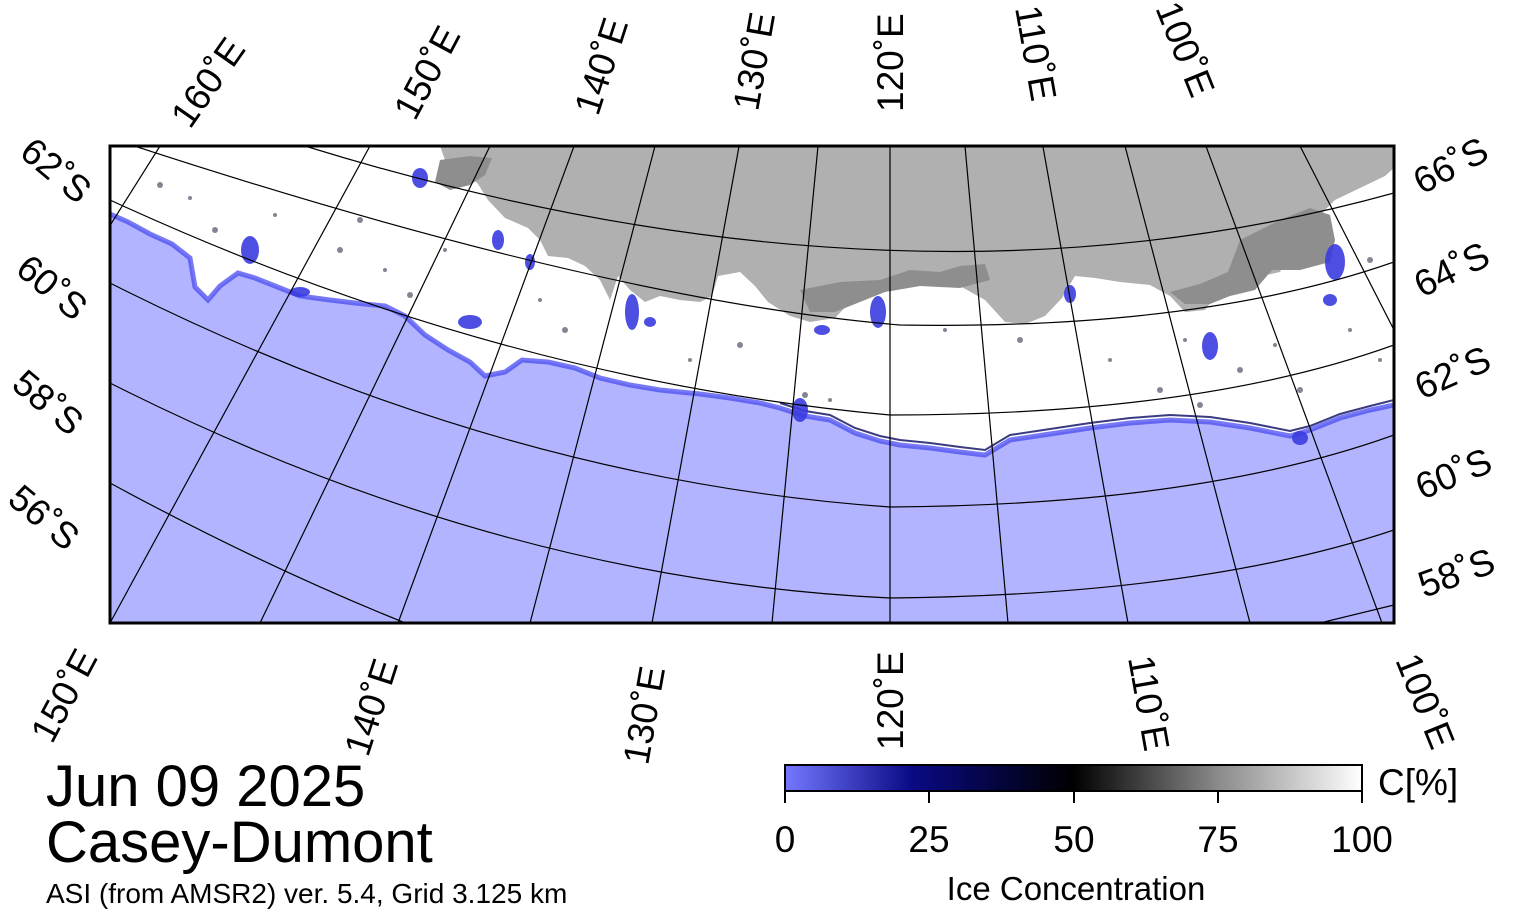  I want to click on top-lon-label: 130˚E, so click(755, 61).